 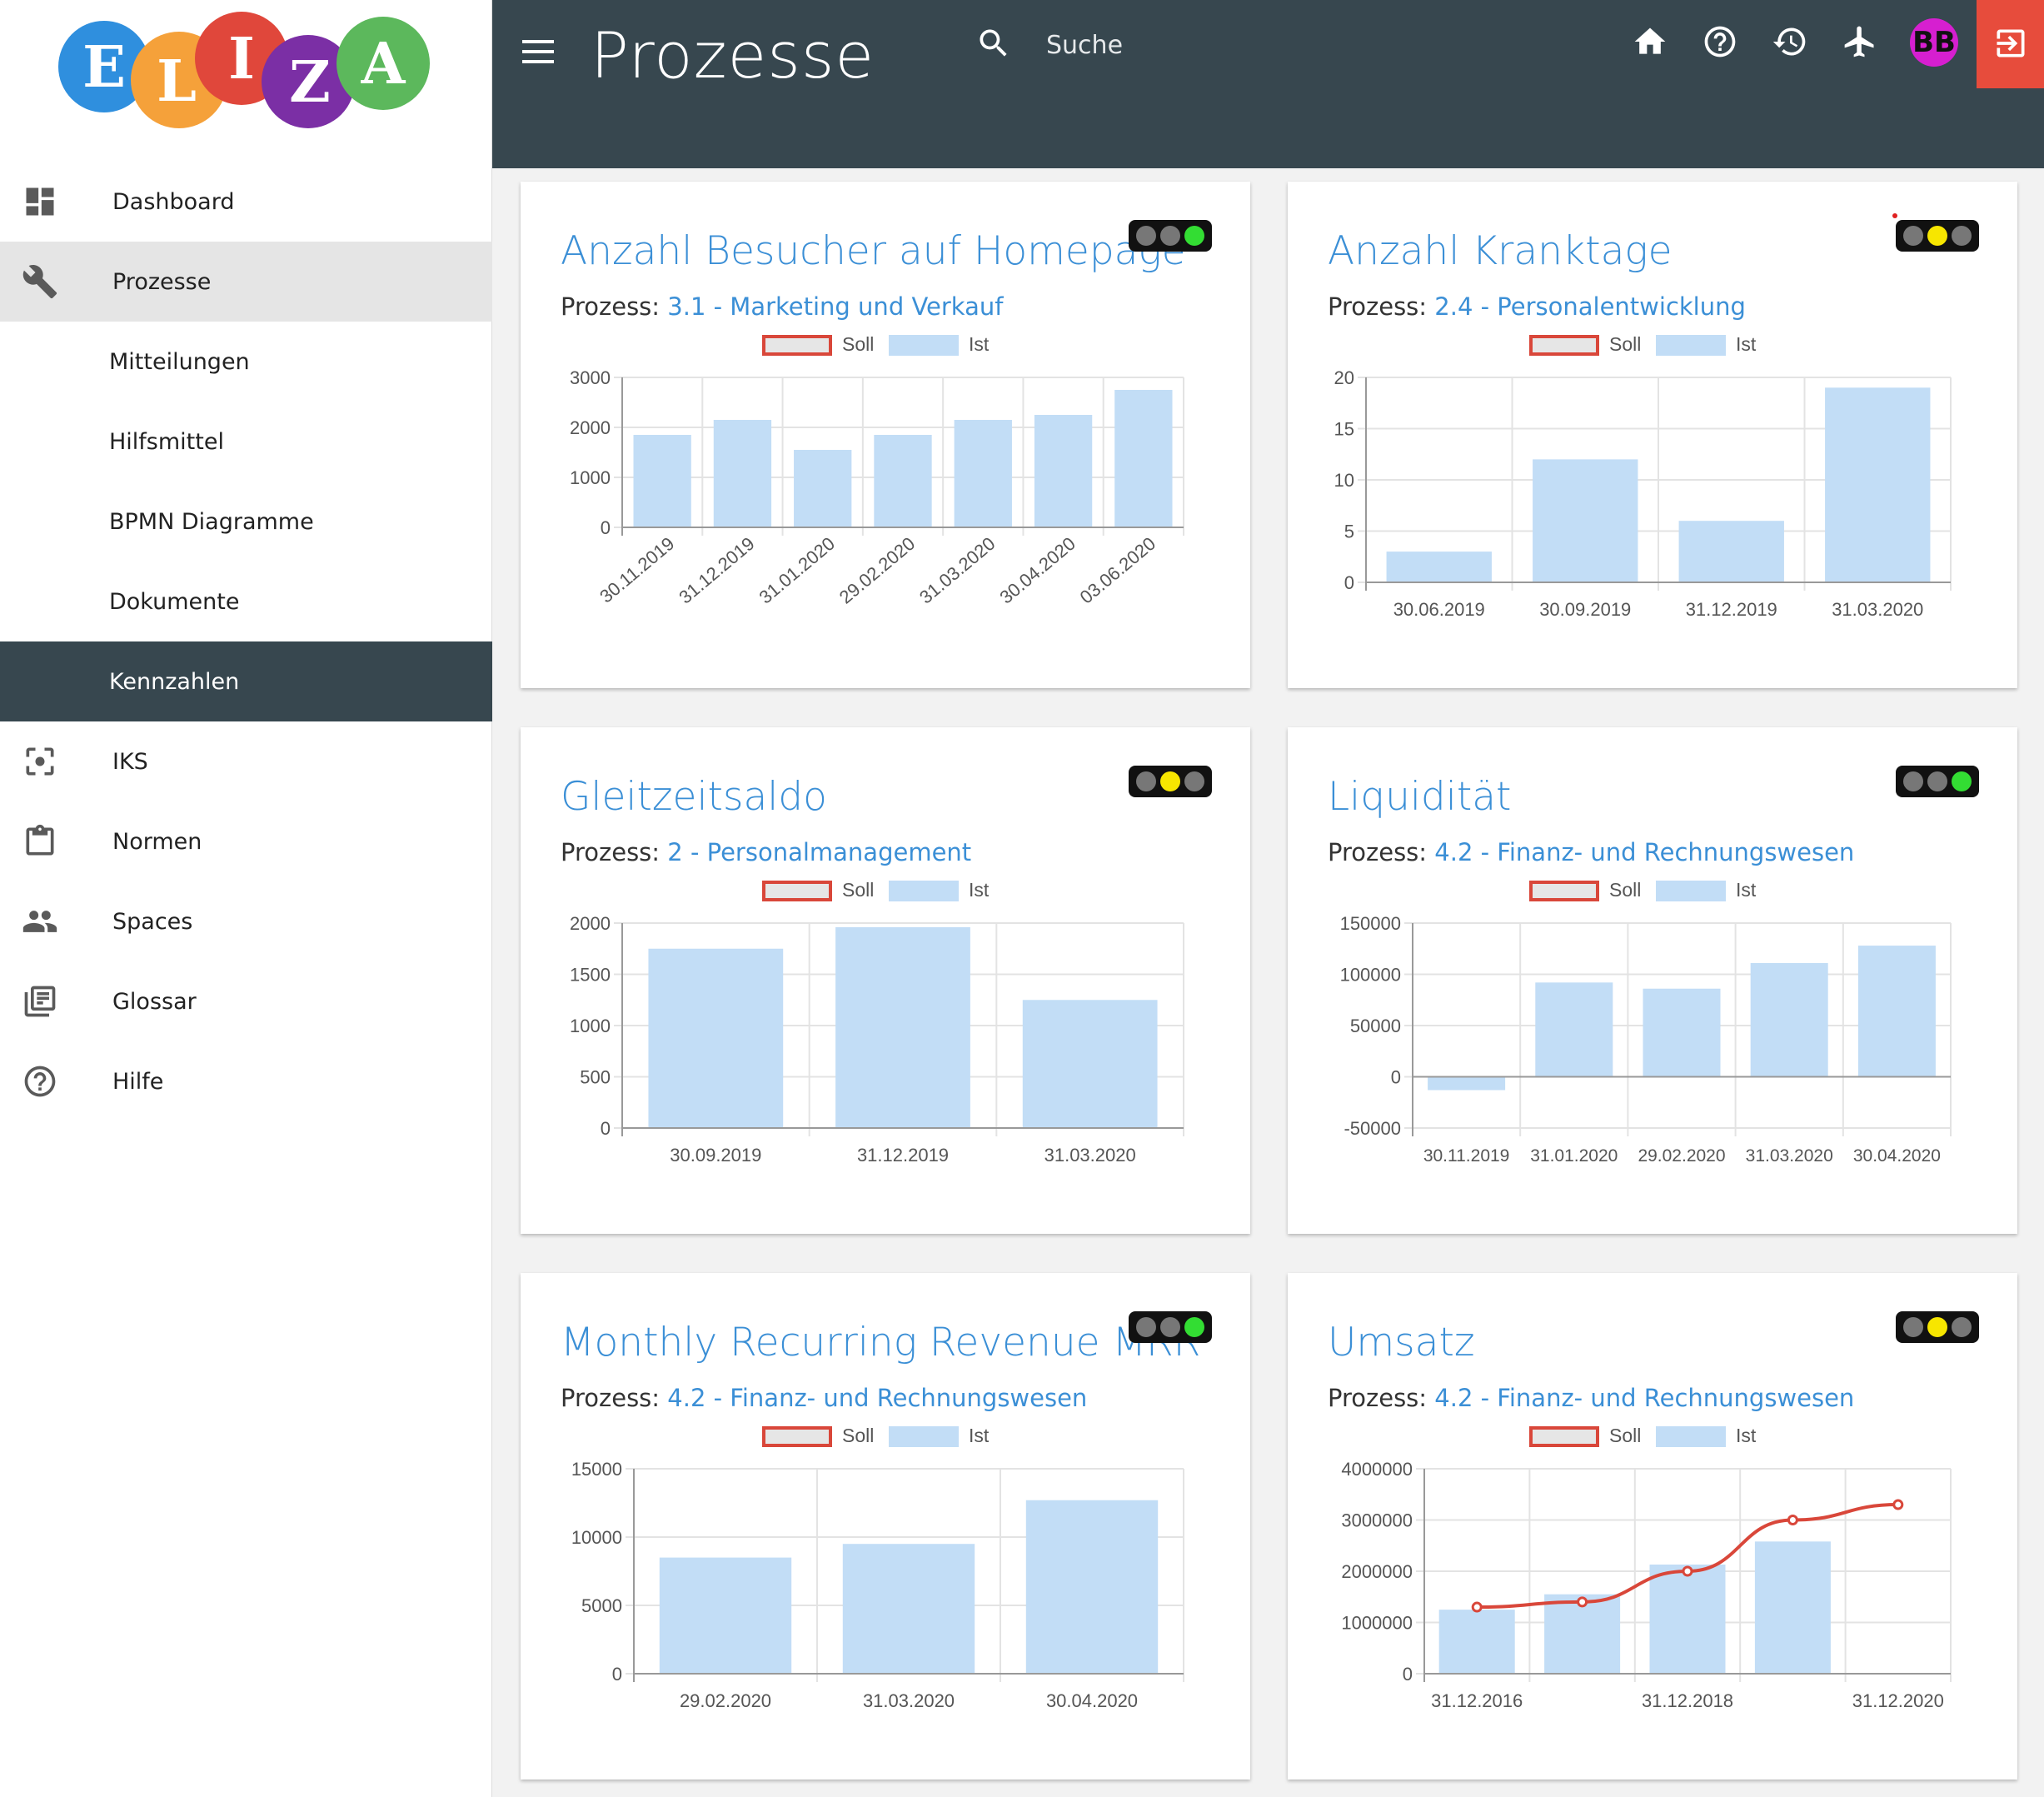 I want to click on process-link: 2 - Personalmanagement, so click(x=819, y=852).